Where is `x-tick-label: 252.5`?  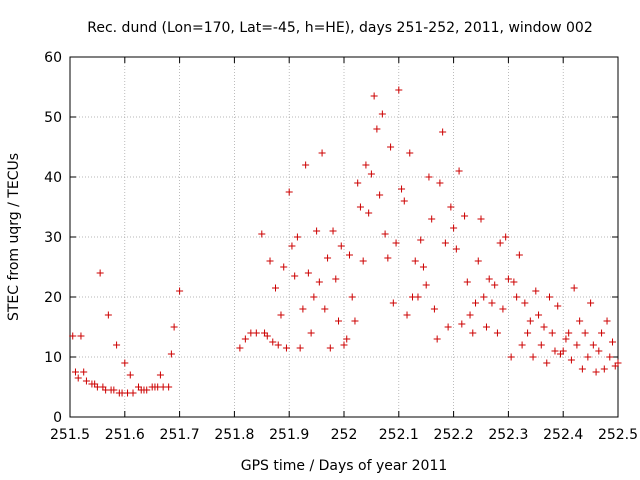 x-tick-label: 252.5 is located at coordinates (618, 435).